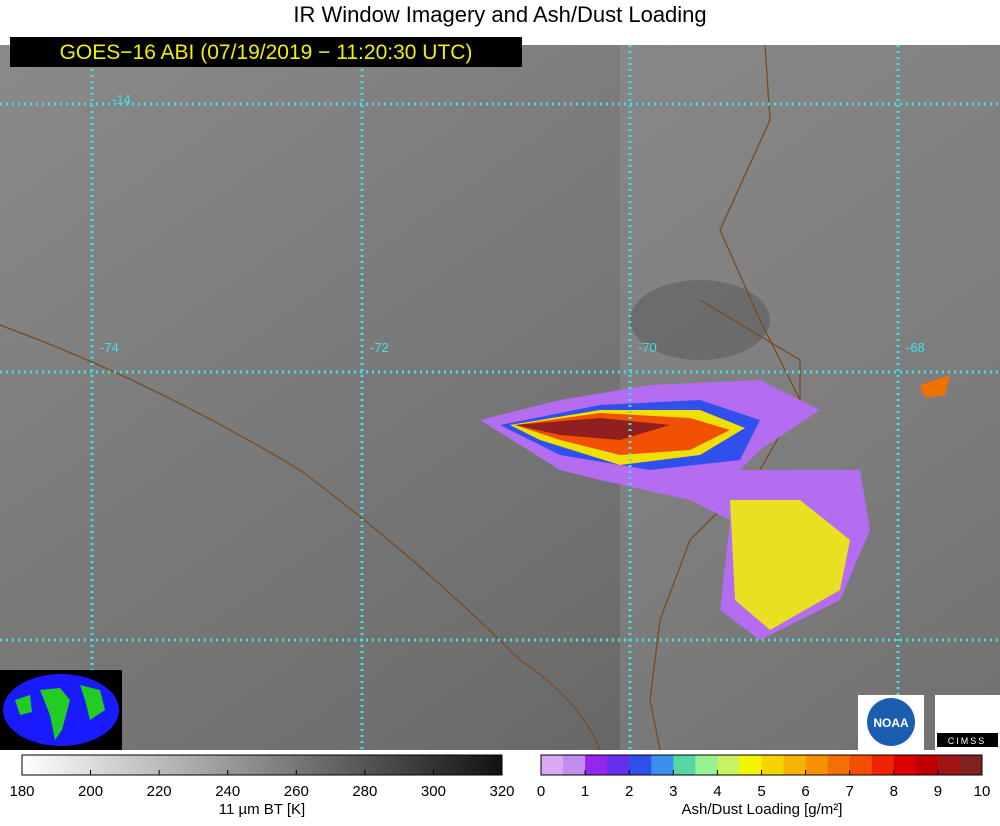 Image resolution: width=1000 pixels, height=826 pixels. What do you see at coordinates (262, 765) in the screenshot?
I see `bt-colorbar` at bounding box center [262, 765].